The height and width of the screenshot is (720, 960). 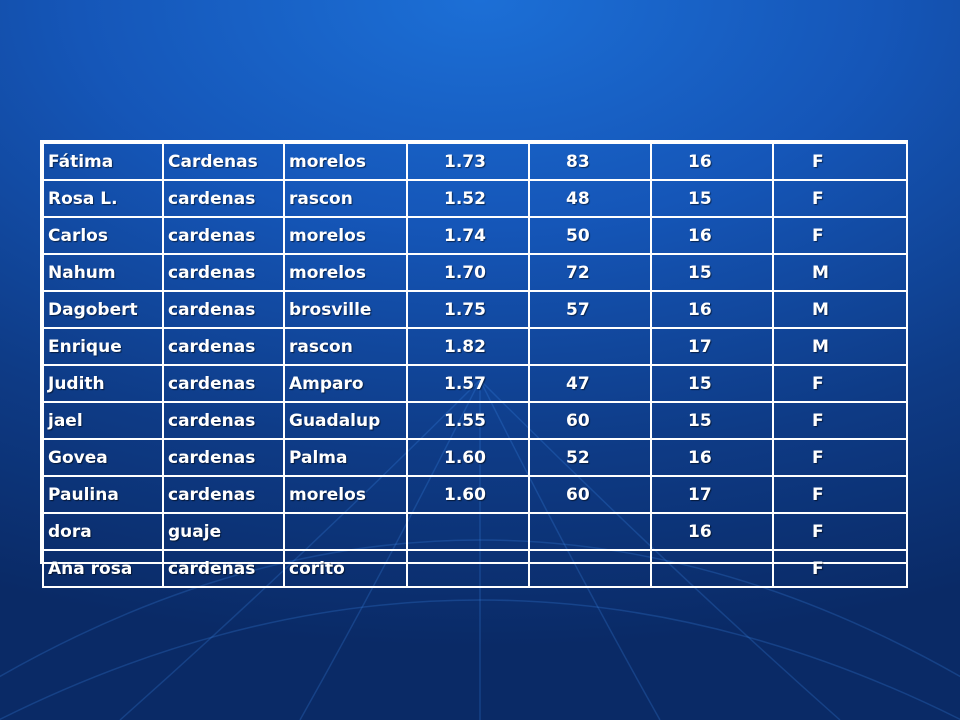 What do you see at coordinates (103, 161) in the screenshot?
I see `cell-name: Fátima` at bounding box center [103, 161].